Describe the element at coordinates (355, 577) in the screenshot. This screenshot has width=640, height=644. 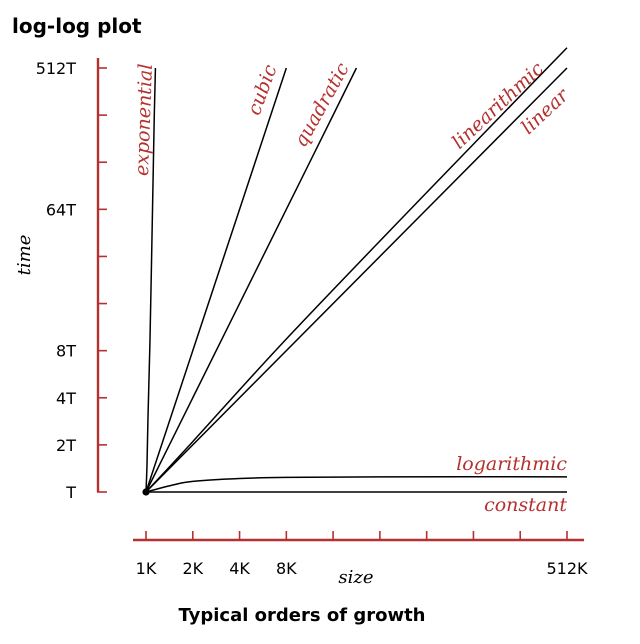
I see `x-axis-title: size` at that location.